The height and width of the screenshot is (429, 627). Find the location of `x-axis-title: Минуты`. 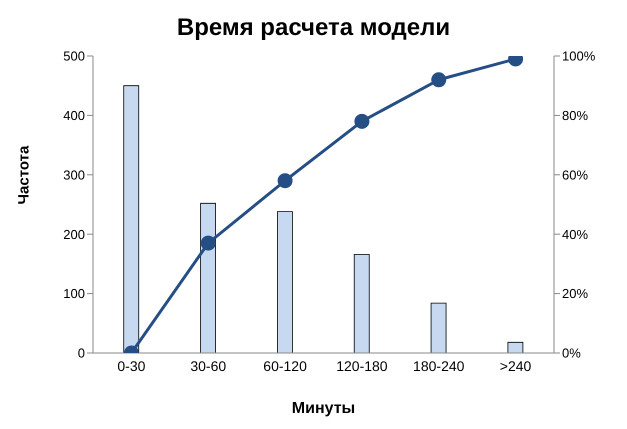

x-axis-title: Минуты is located at coordinates (324, 408).